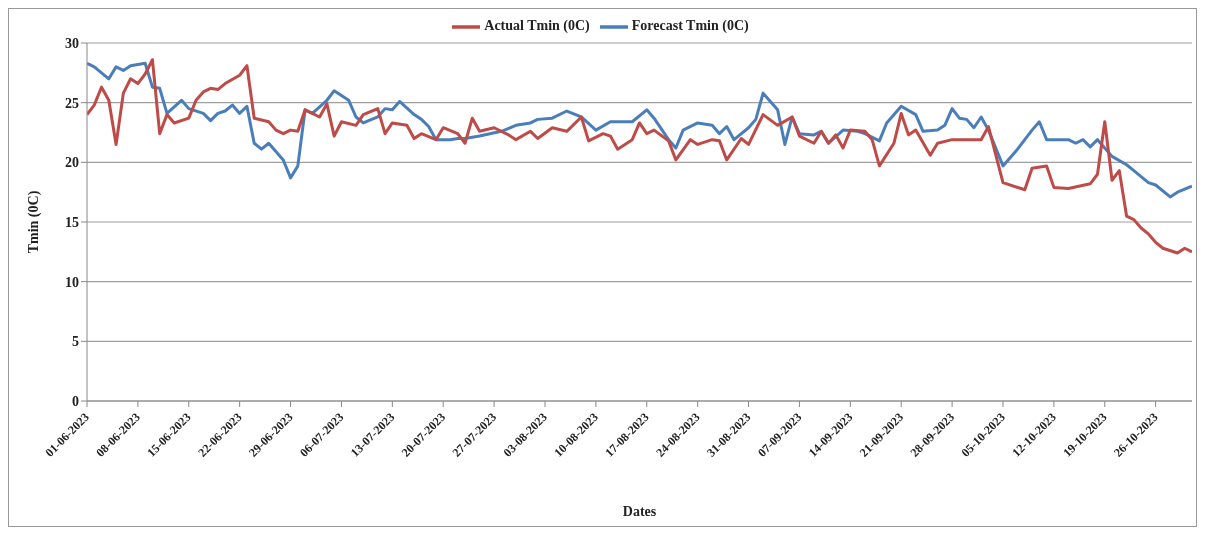 This screenshot has height=535, width=1205. What do you see at coordinates (72, 163) in the screenshot?
I see `y-tick-label: 20` at bounding box center [72, 163].